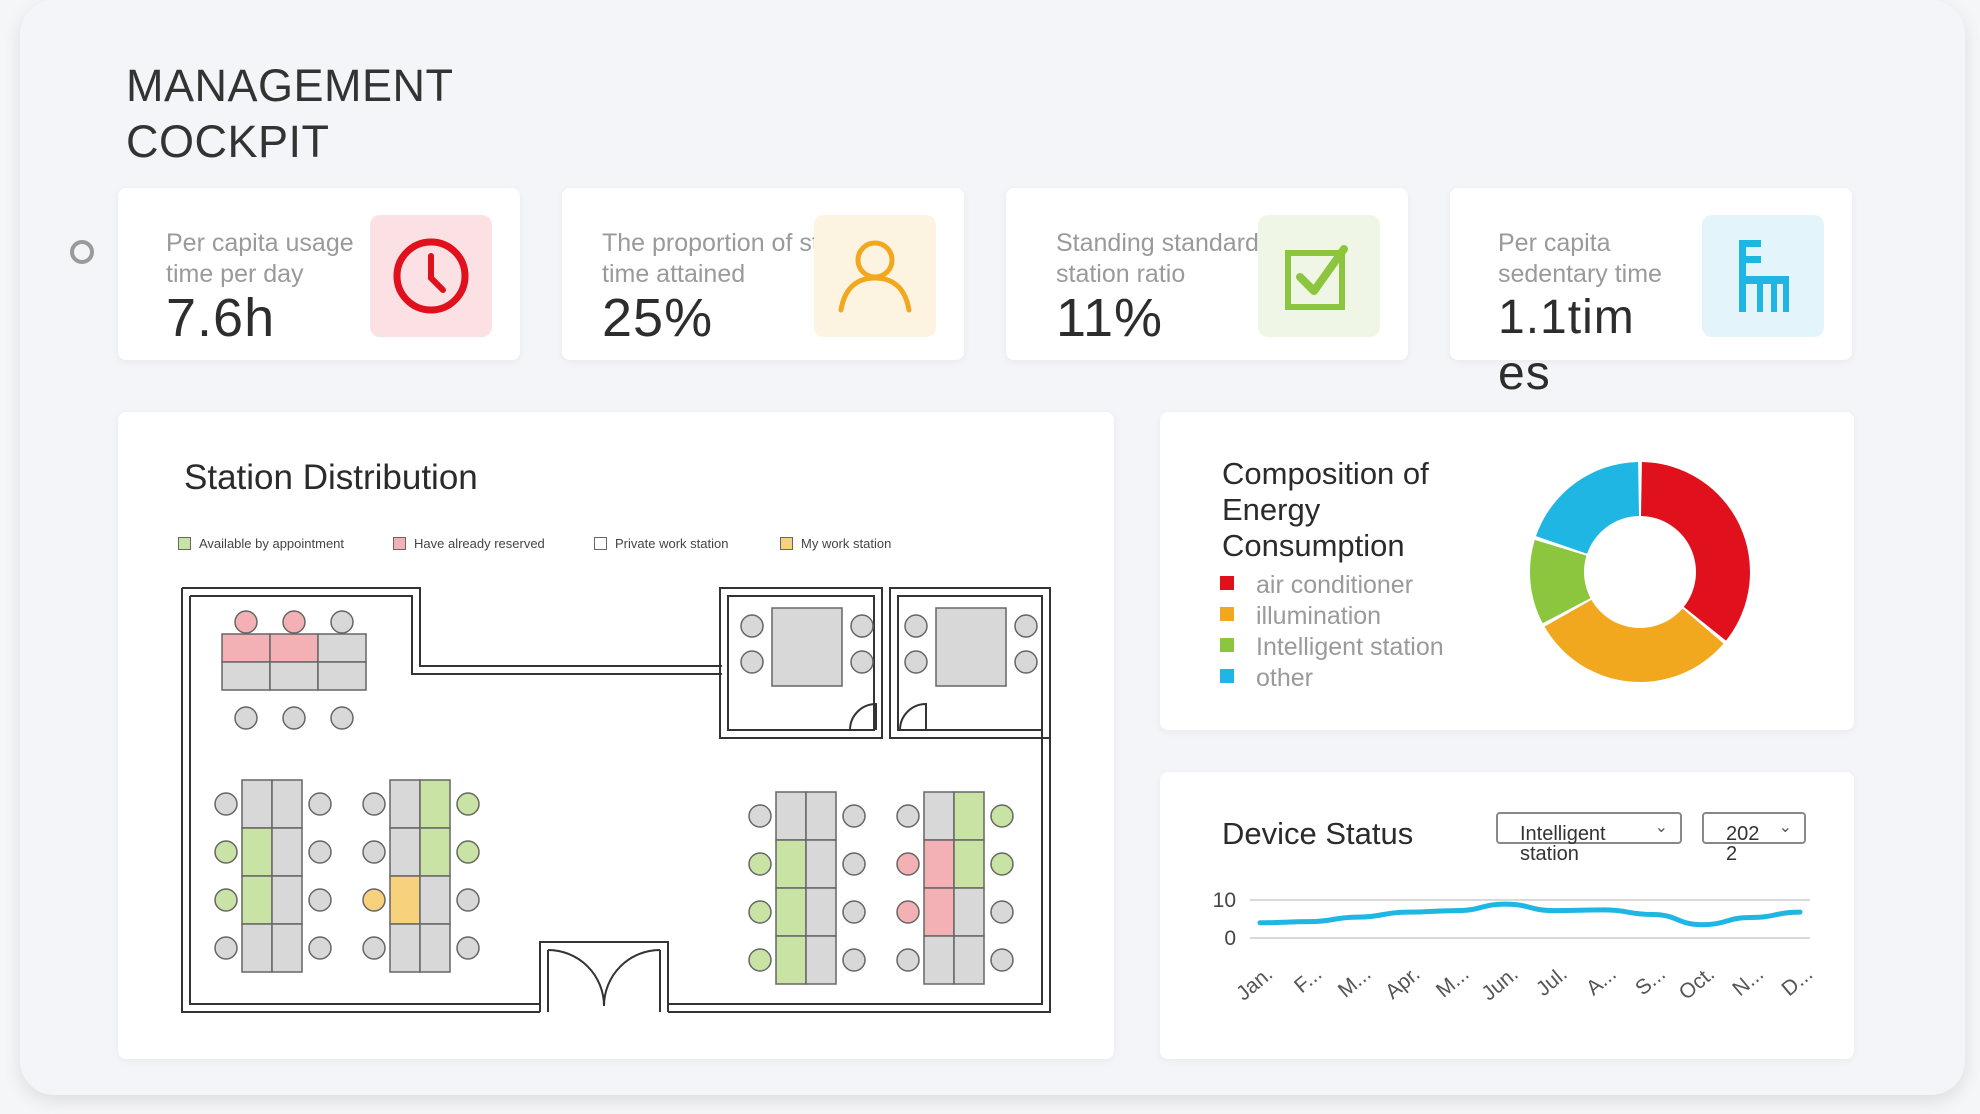 Image resolution: width=1980 pixels, height=1114 pixels. Describe the element at coordinates (786, 543) in the screenshot. I see `legend-swatch-mine` at that location.